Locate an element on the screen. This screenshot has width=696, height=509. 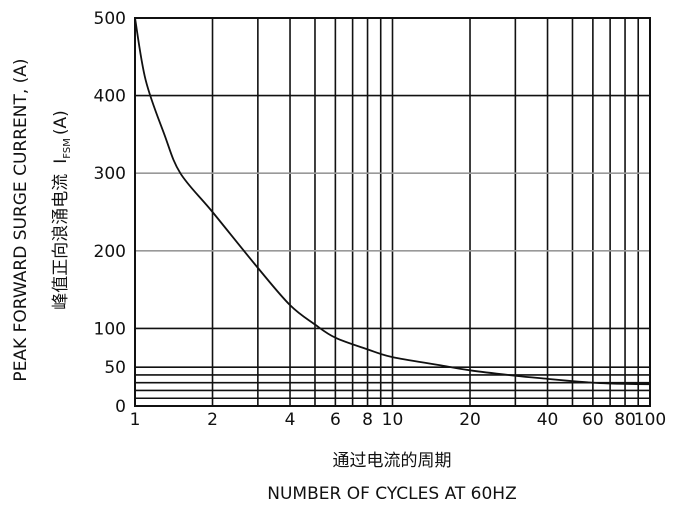
y-tick-label: 100 is located at coordinates (110, 329).